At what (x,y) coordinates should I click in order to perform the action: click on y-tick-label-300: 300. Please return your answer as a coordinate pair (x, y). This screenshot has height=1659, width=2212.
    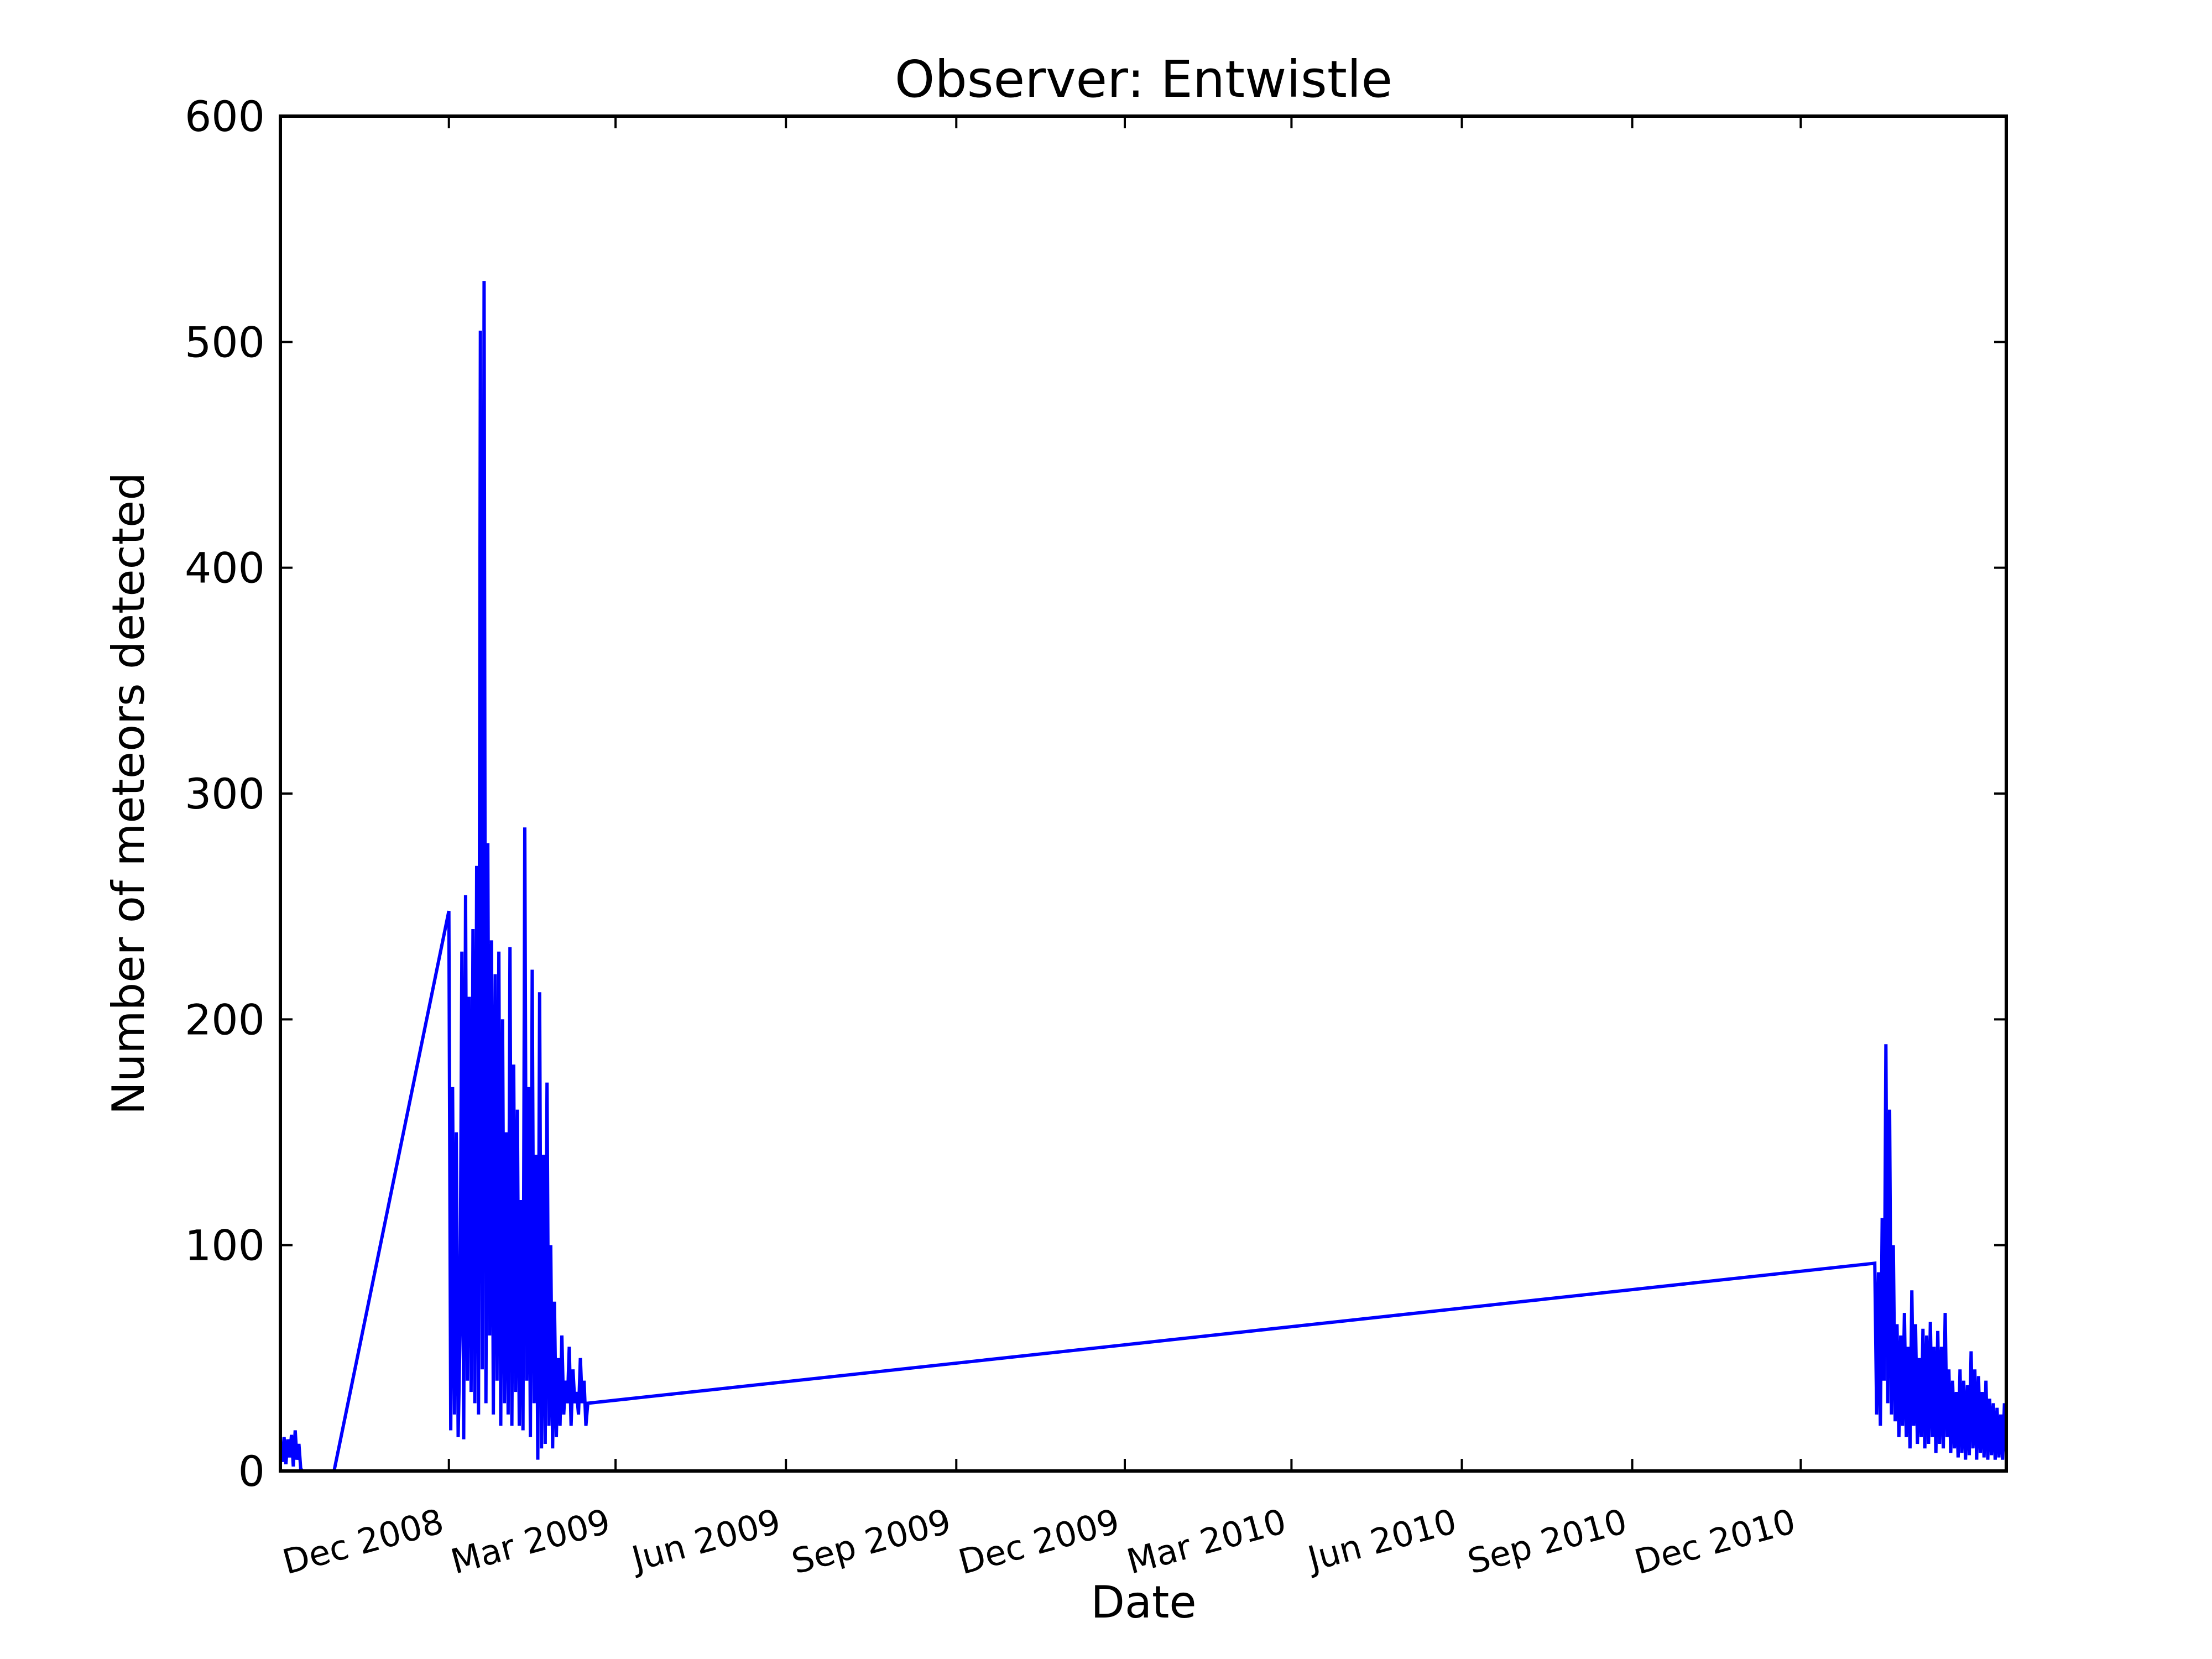
    Looking at the image, I should click on (225, 793).